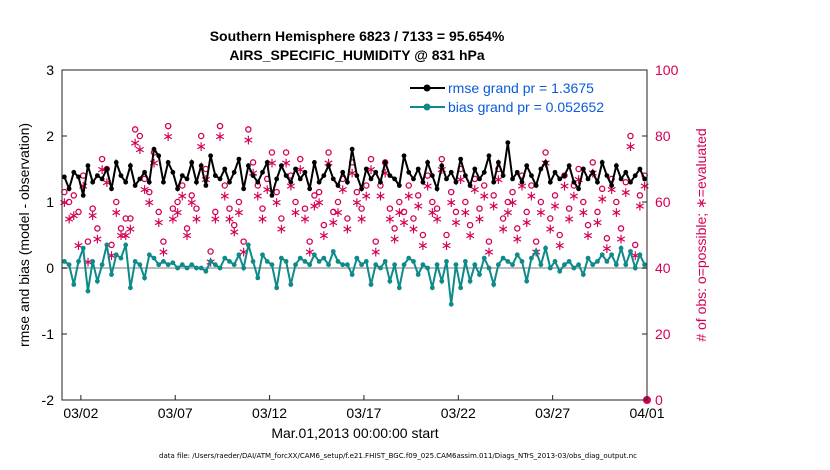  I want to click on rmse-line, so click(354, 169).